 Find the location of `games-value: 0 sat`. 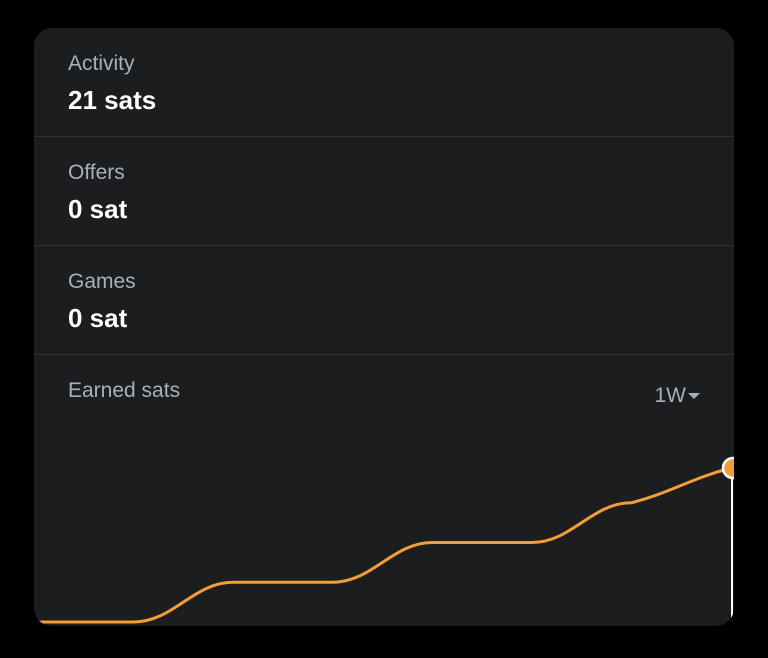

games-value: 0 sat is located at coordinates (98, 318).